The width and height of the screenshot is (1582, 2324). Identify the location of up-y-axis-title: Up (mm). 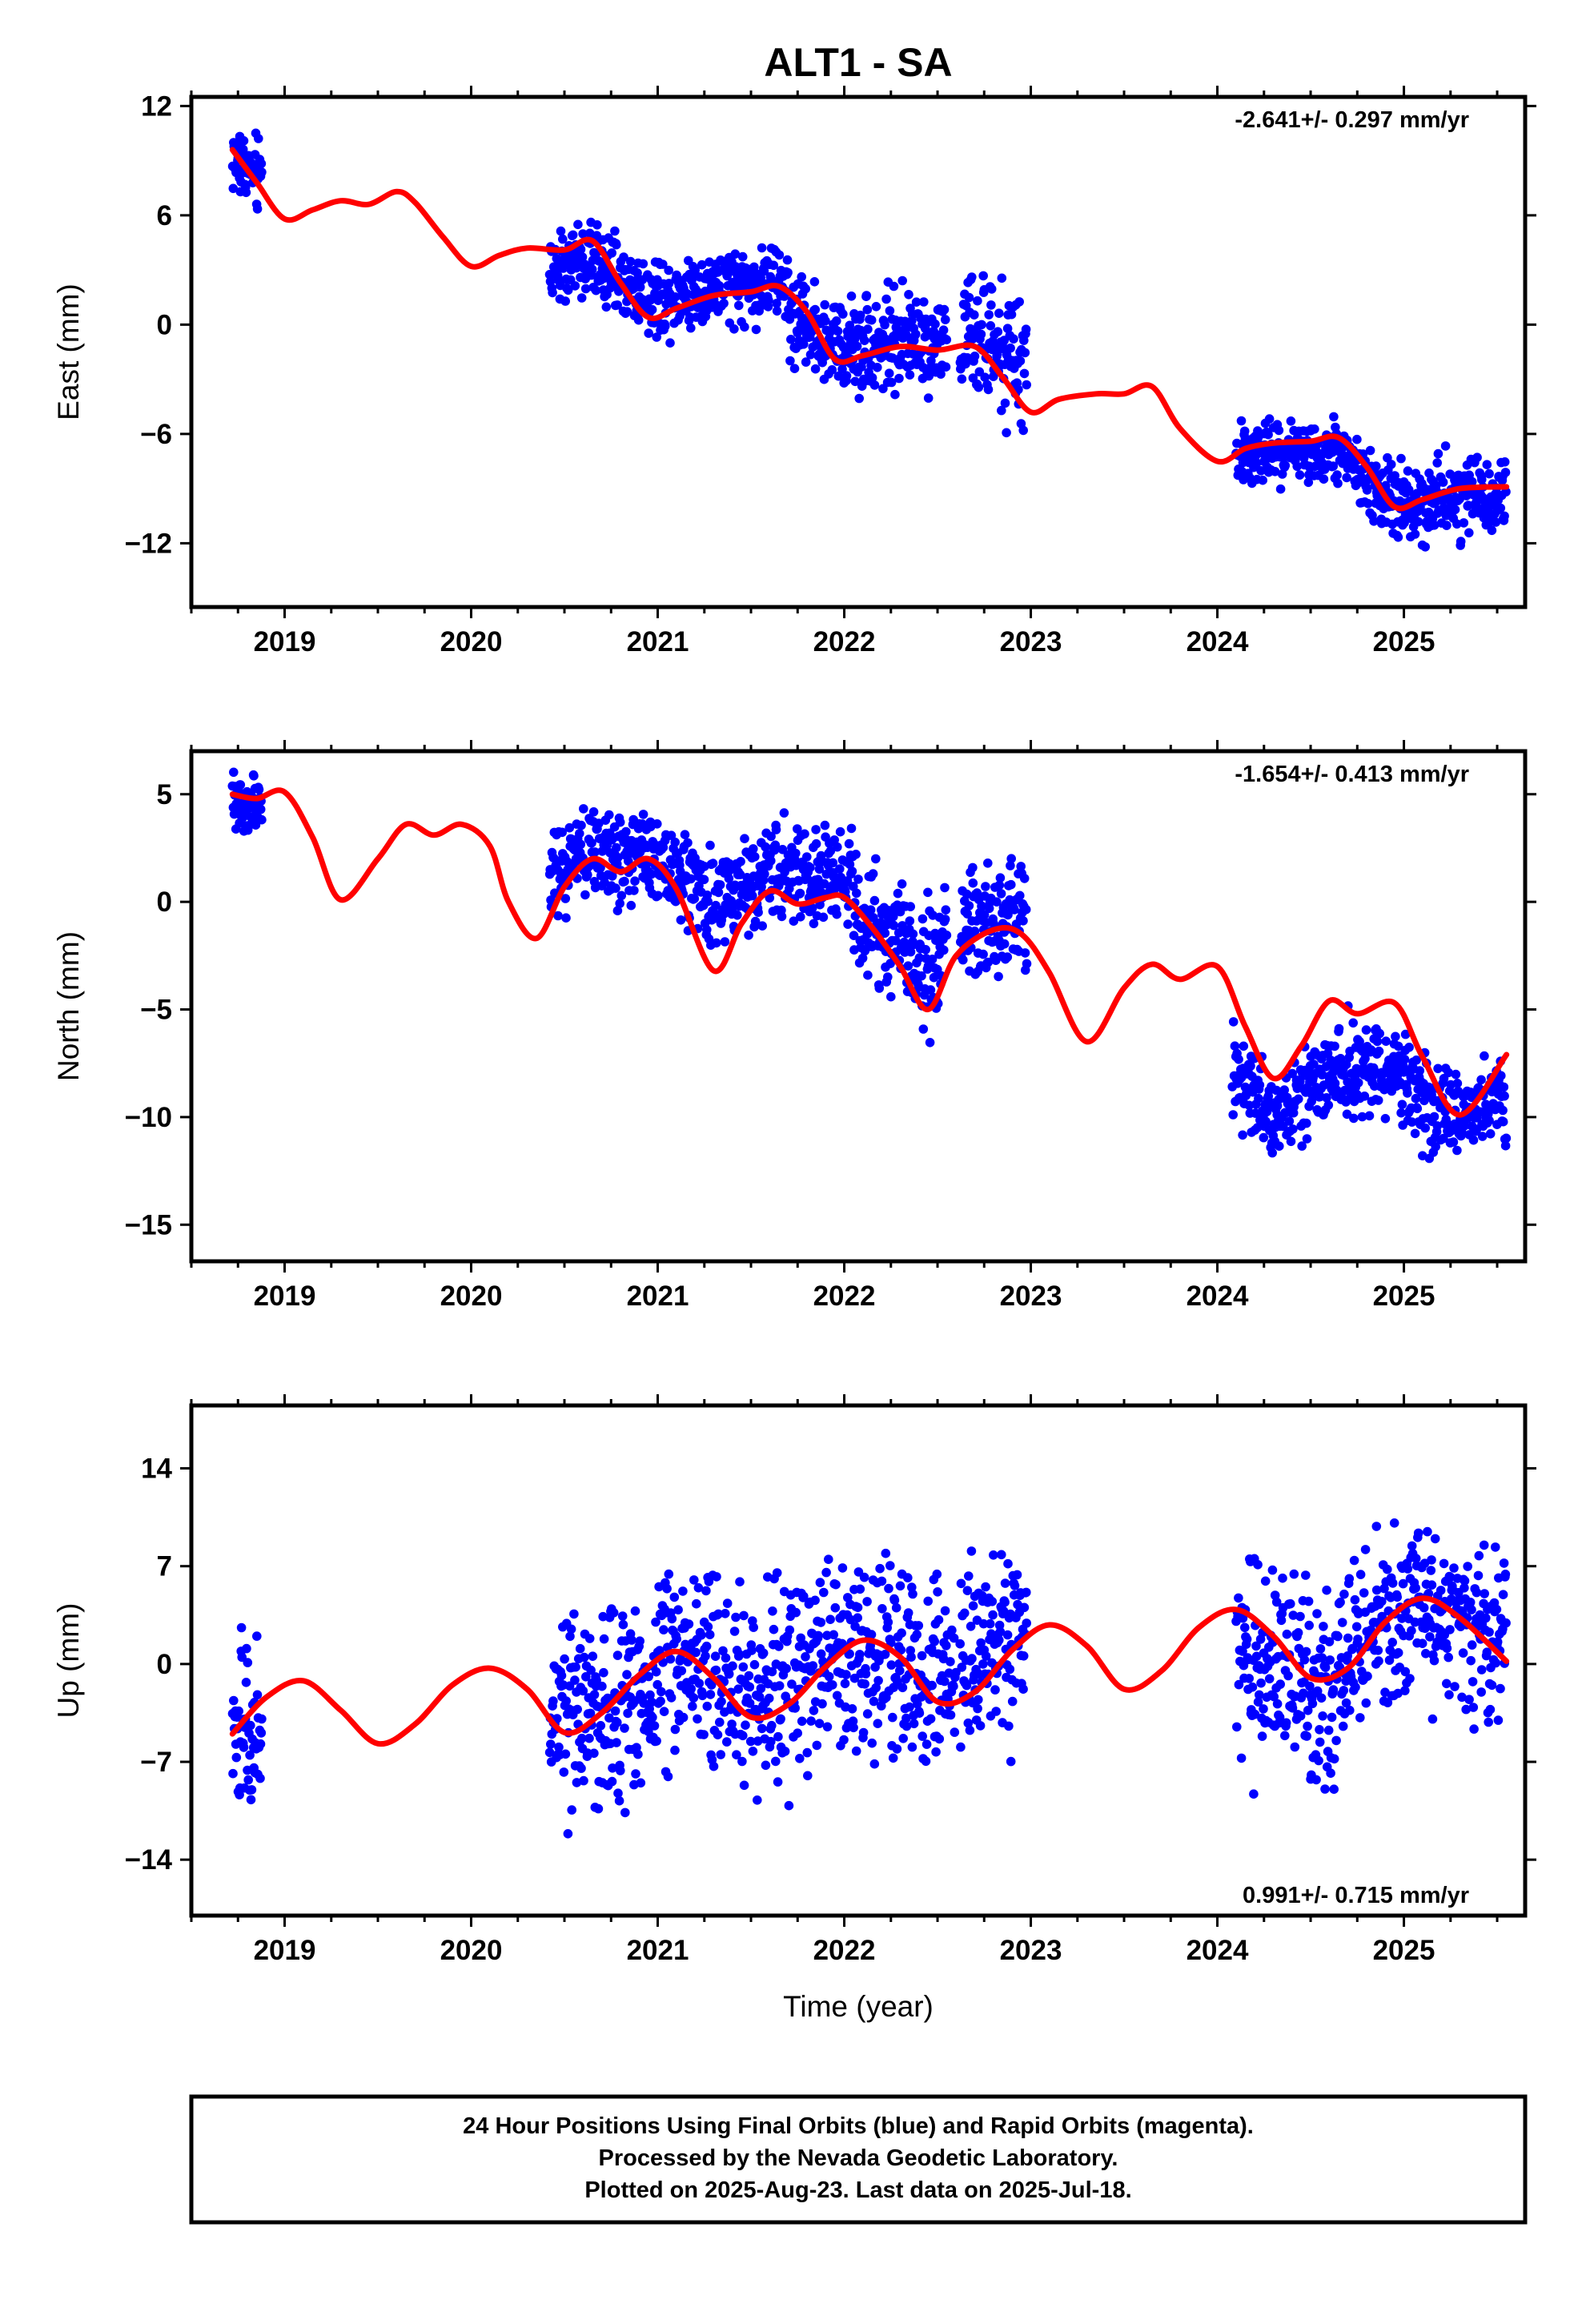
(69, 1661).